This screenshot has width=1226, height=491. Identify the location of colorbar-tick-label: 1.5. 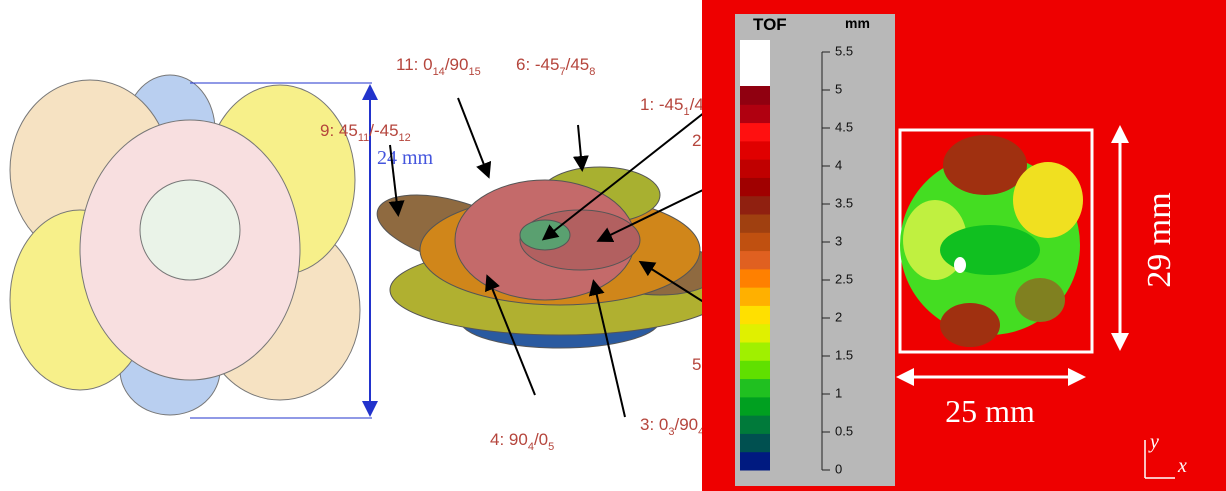
(844, 354).